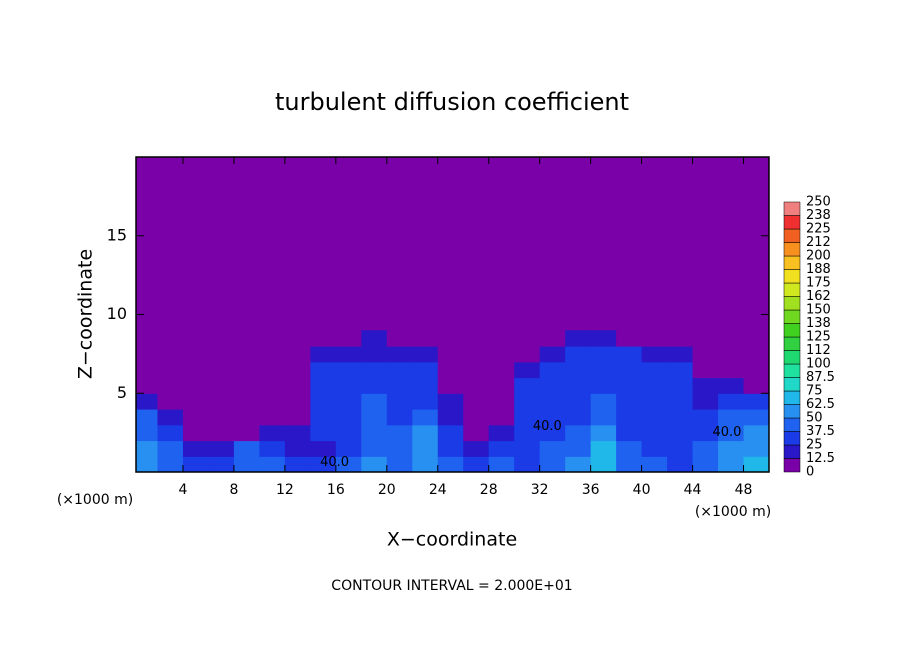 This screenshot has height=654, width=904. Describe the element at coordinates (818, 310) in the screenshot. I see `colorbar-label: 150` at that location.